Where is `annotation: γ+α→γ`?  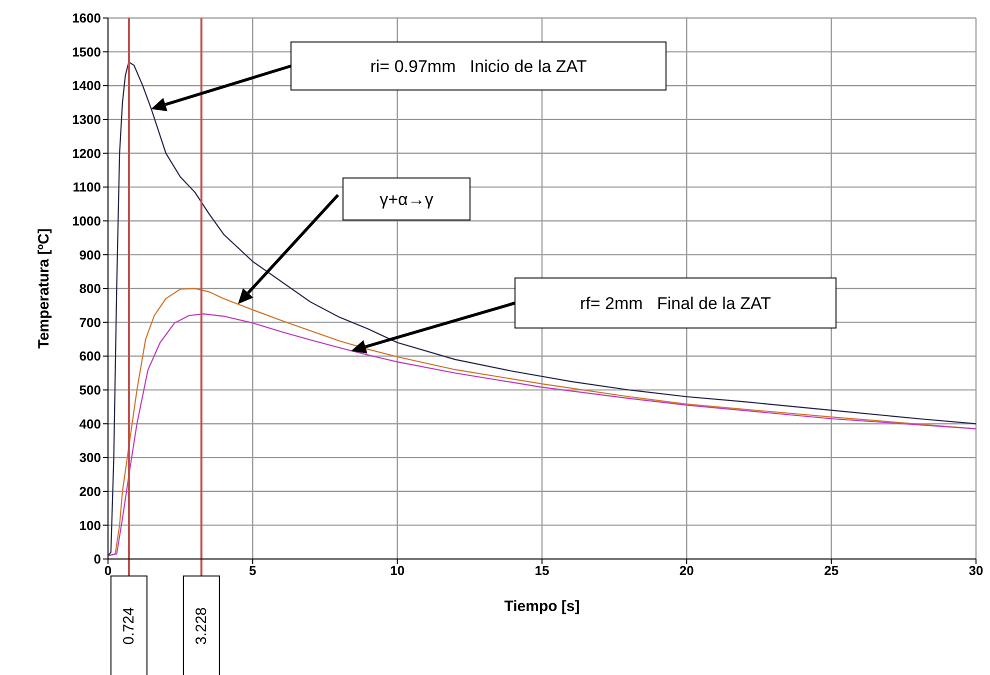 annotation: γ+α→γ is located at coordinates (407, 199).